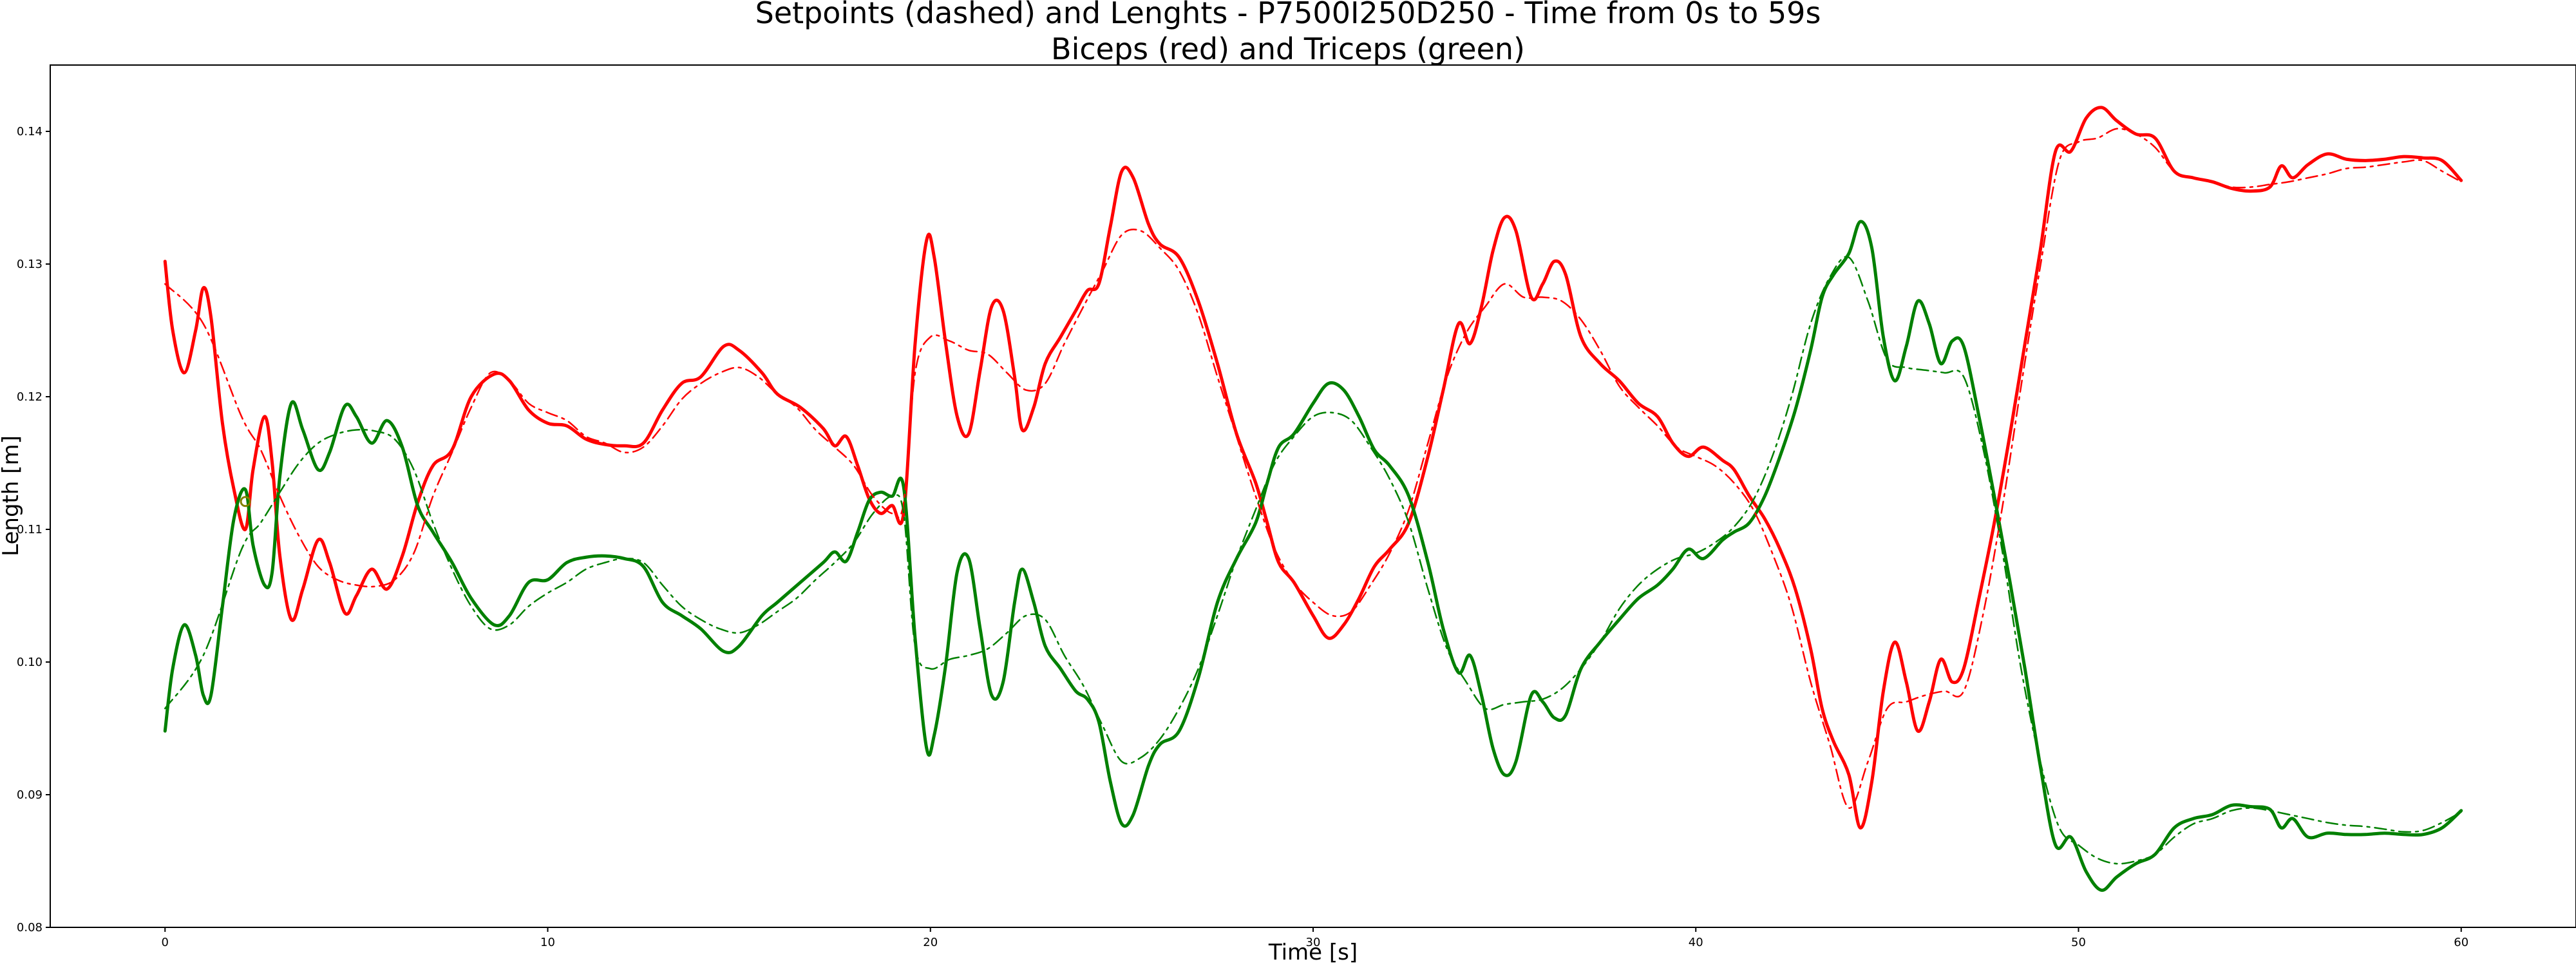 The height and width of the screenshot is (966, 2576). Describe the element at coordinates (30, 397) in the screenshot. I see `y-tick-label: 0.12` at that location.